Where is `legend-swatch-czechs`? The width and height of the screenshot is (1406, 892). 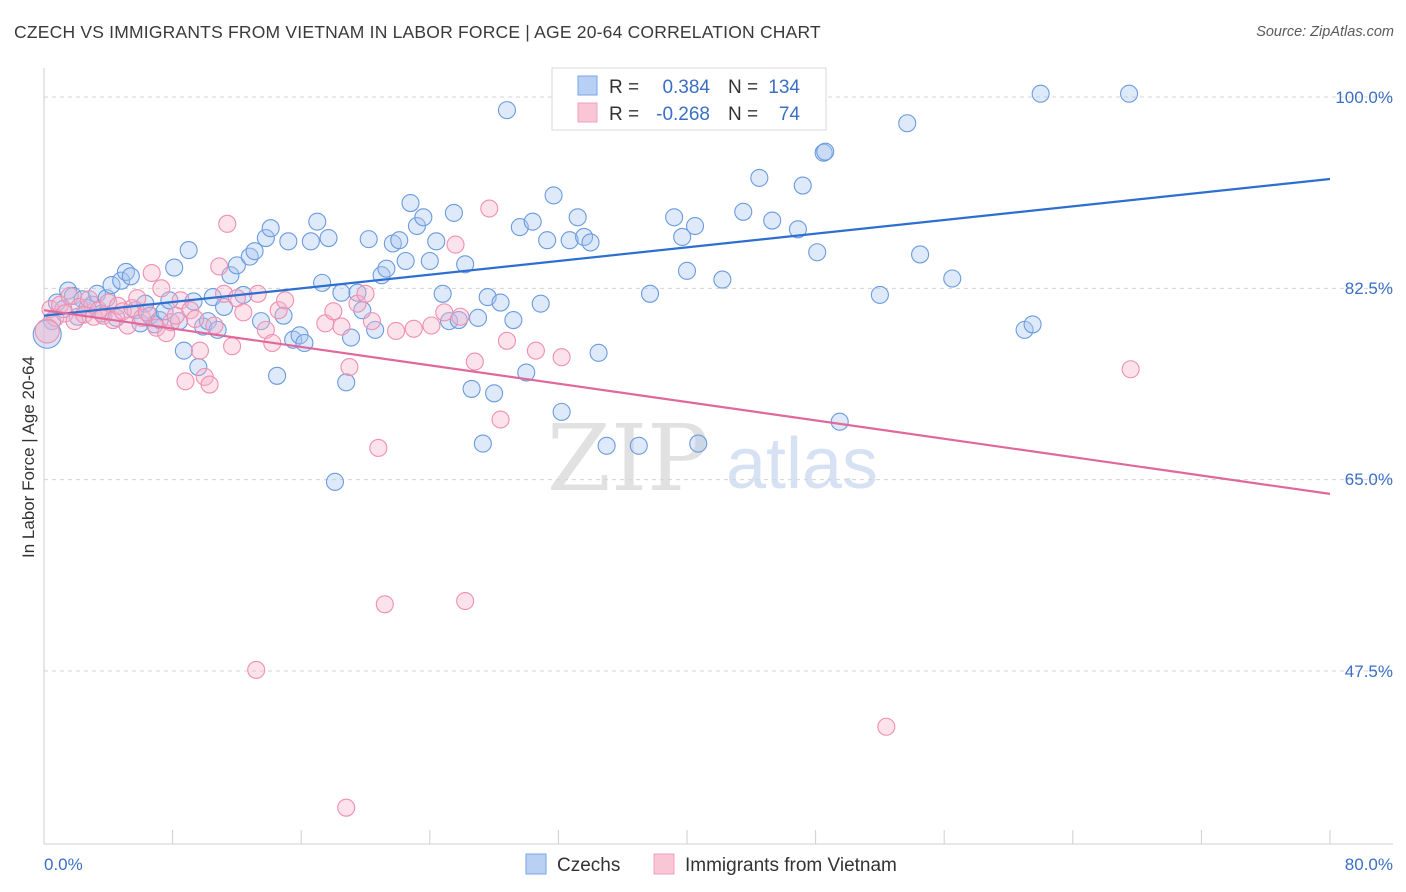 legend-swatch-czechs is located at coordinates (536, 864).